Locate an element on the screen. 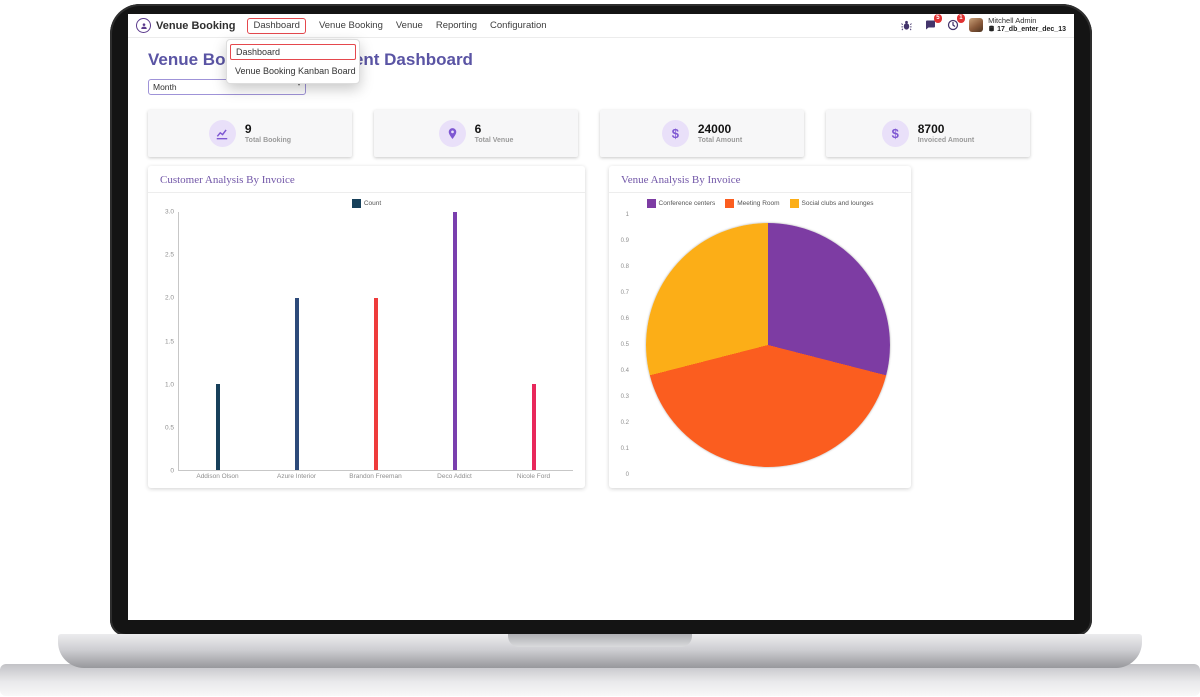 The image size is (1200, 697). pie-chart-title: Venue Analysis By Invoice is located at coordinates (760, 179).